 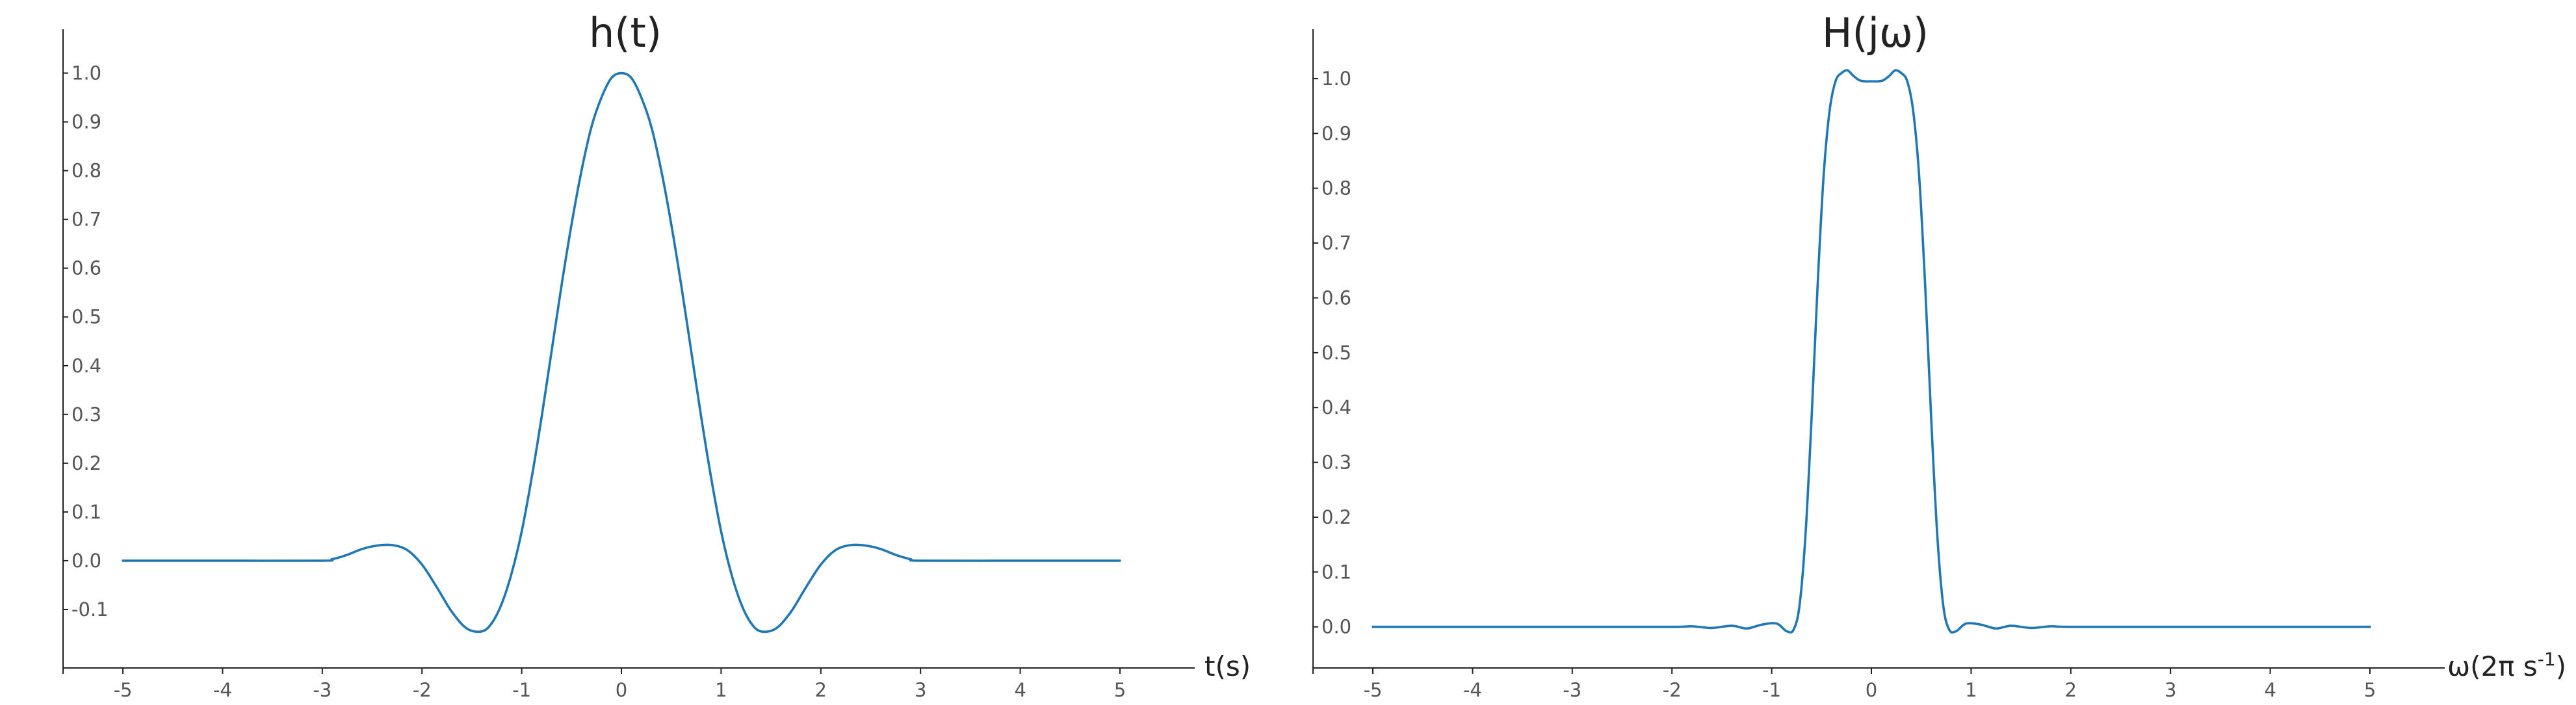 I want to click on y-ticks: 0.0 0.1 0.2 0.3 0.4 0.5 0.6 0.7 0.8 0.9 1.0, so click(x=1332, y=353).